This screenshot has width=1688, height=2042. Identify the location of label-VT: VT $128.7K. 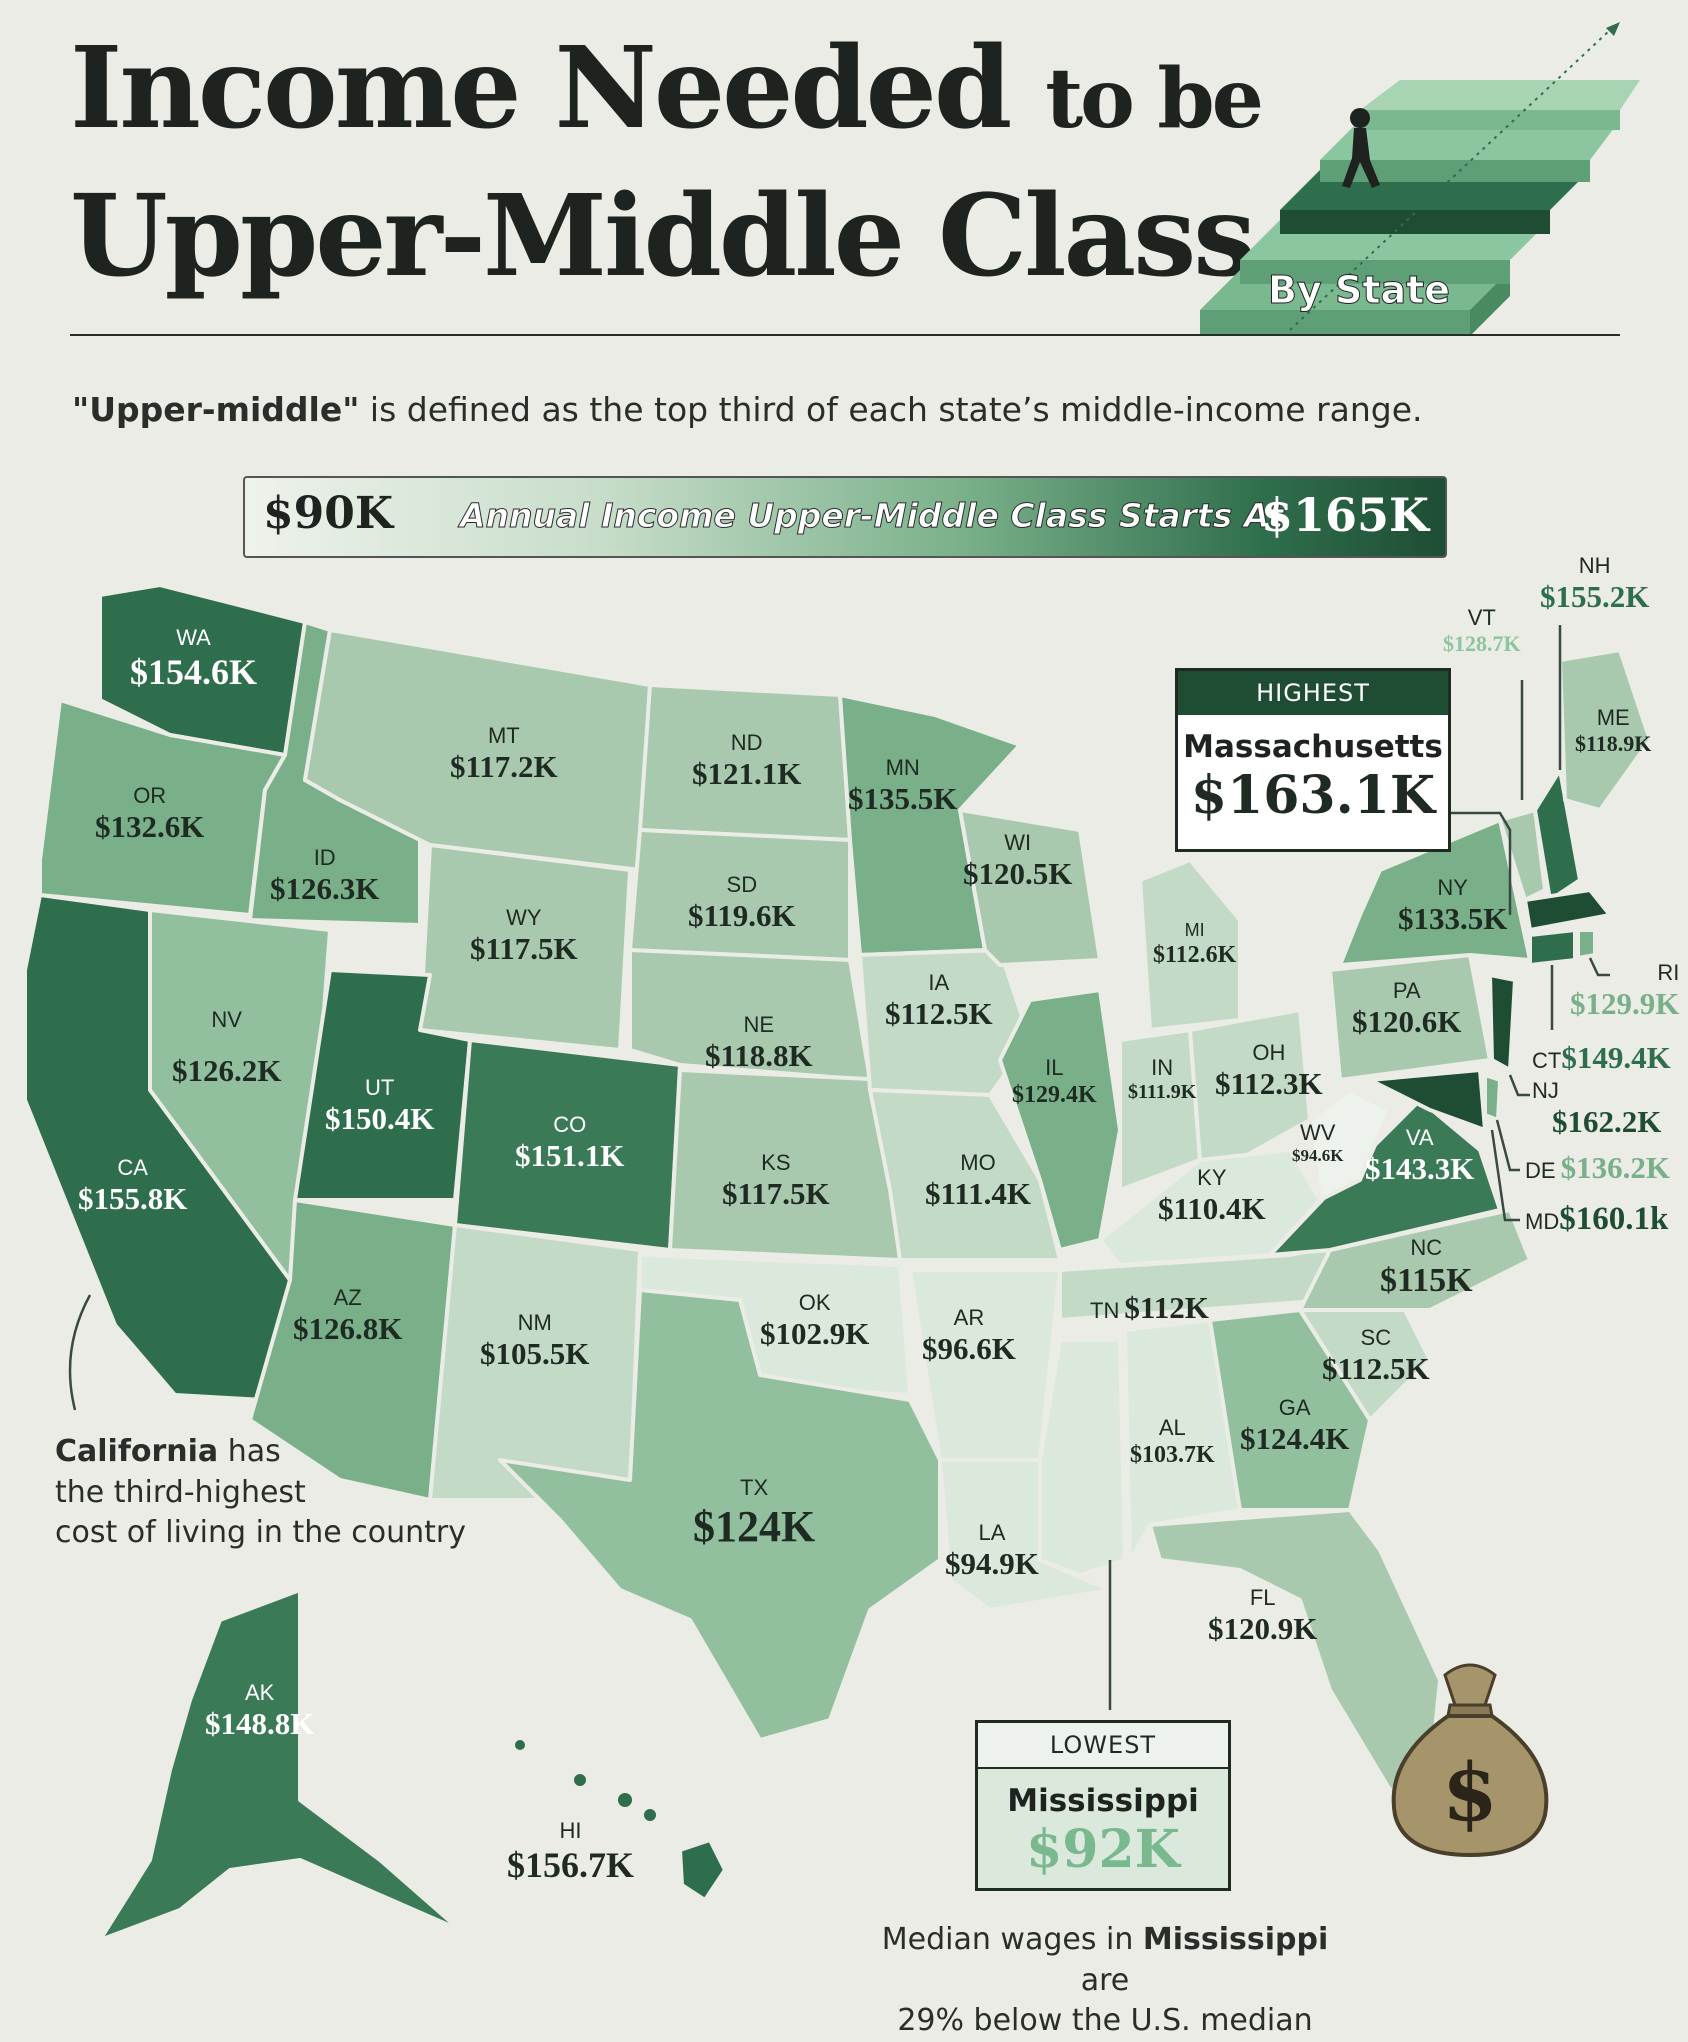
(1482, 631).